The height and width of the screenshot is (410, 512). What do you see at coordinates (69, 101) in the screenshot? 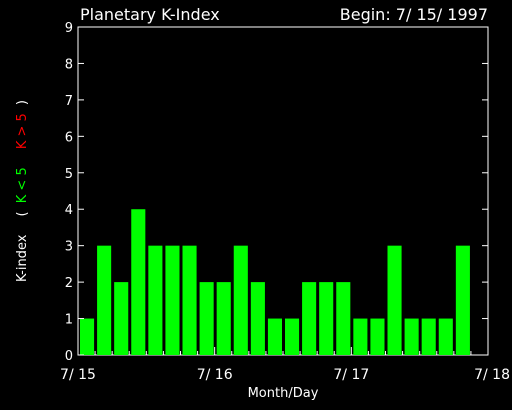
I see `y-tick-label-7: 7` at bounding box center [69, 101].